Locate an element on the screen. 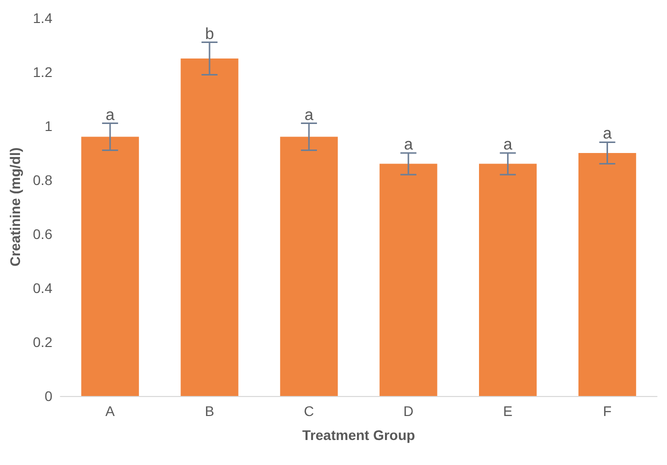  annotation: b is located at coordinates (209, 34).